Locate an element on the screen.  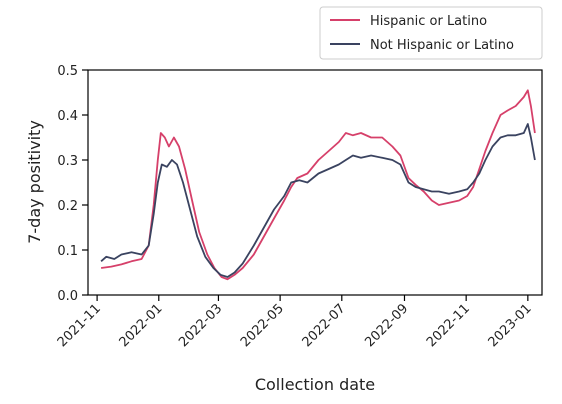
legend-frame is located at coordinates (431, 33).